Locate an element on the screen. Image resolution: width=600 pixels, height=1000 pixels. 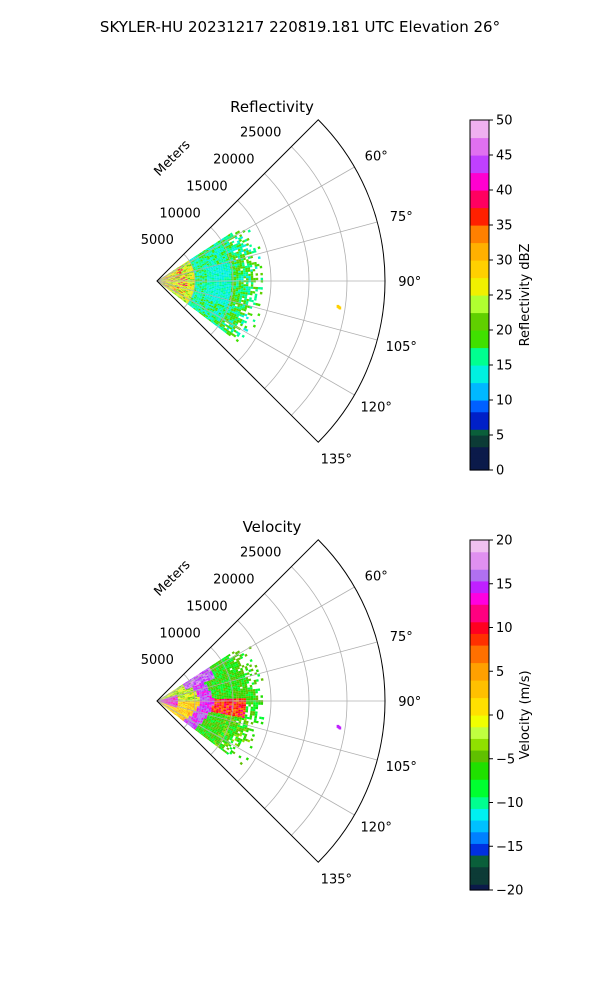
plot-spine is located at coordinates (271, 701).